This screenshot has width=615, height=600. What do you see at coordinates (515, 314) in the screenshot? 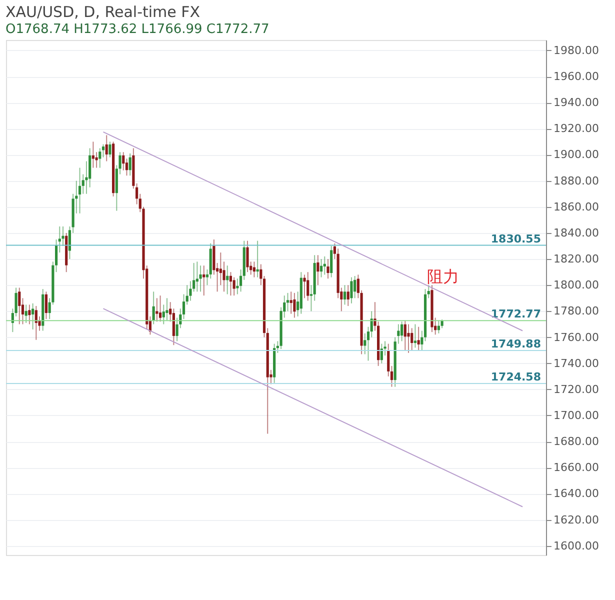
I see `ref-line-label: 1772.77` at bounding box center [515, 314].